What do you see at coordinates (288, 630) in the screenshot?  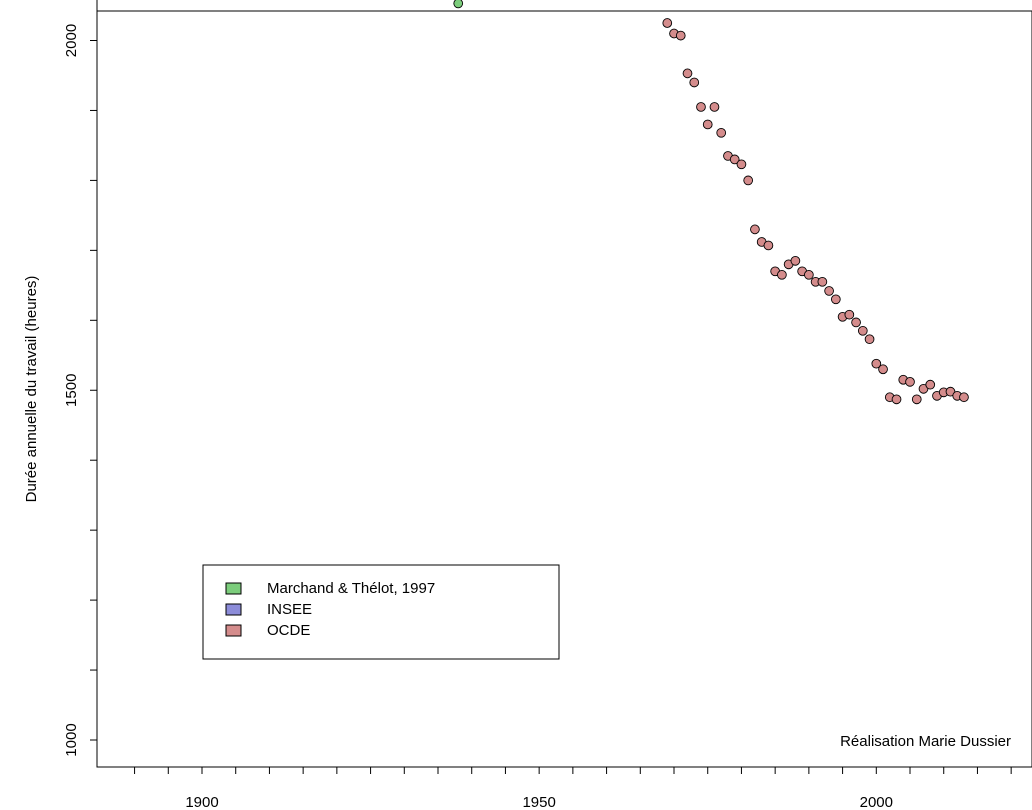 I see `legend-label: OCDE` at bounding box center [288, 630].